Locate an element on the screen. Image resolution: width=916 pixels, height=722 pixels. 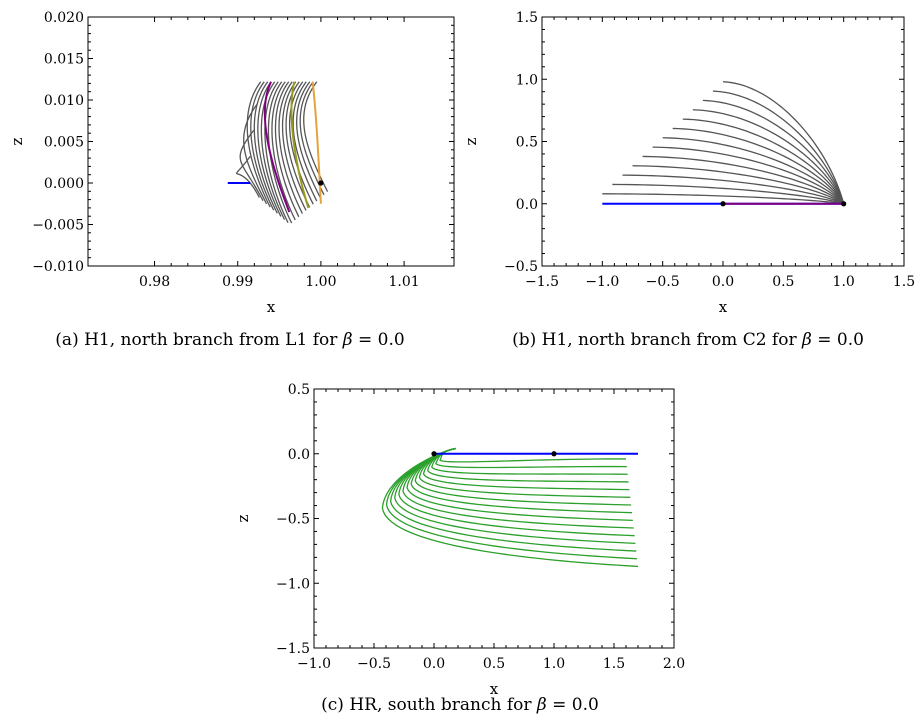
y-tick-label: 0.005 is located at coordinates (64, 143).